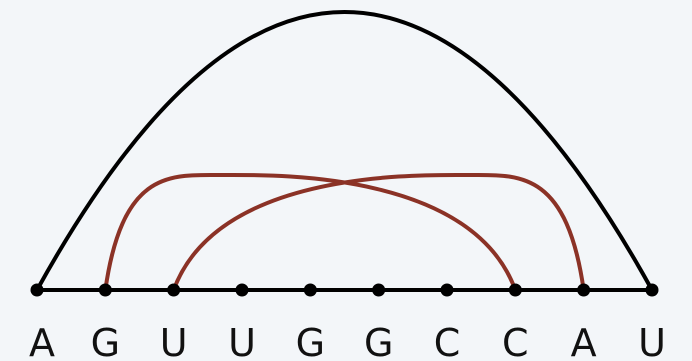 The width and height of the screenshot is (692, 361). What do you see at coordinates (584, 341) in the screenshot?
I see `nucleotide-label-8: A` at bounding box center [584, 341].